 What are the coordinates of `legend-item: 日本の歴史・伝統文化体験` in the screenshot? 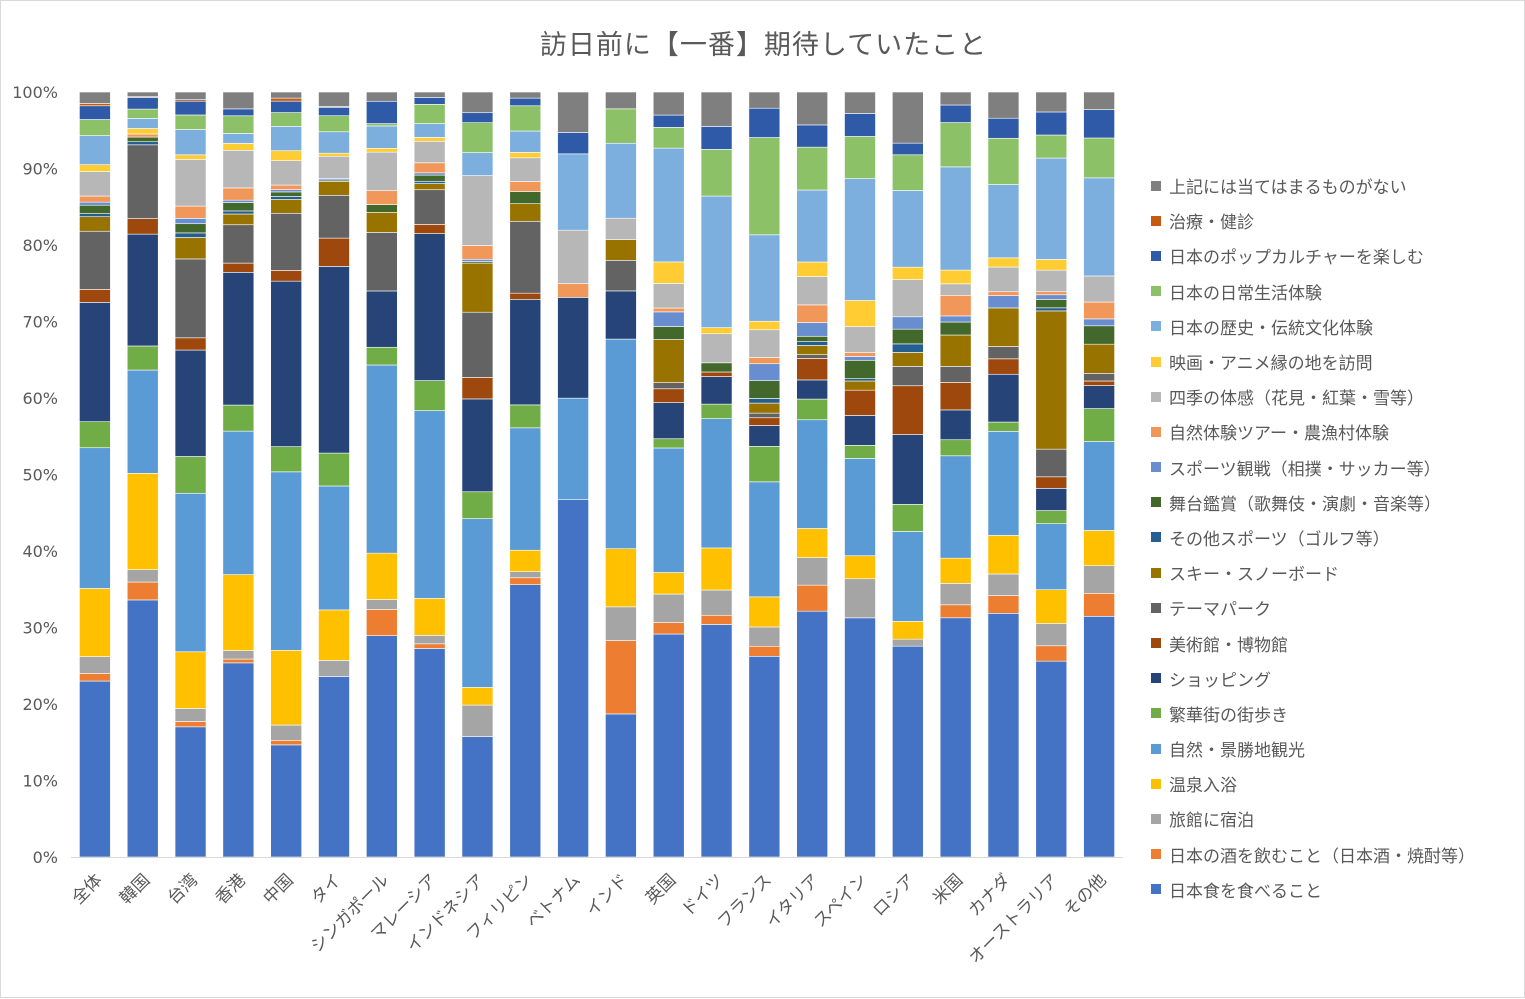 It's located at (1336, 326).